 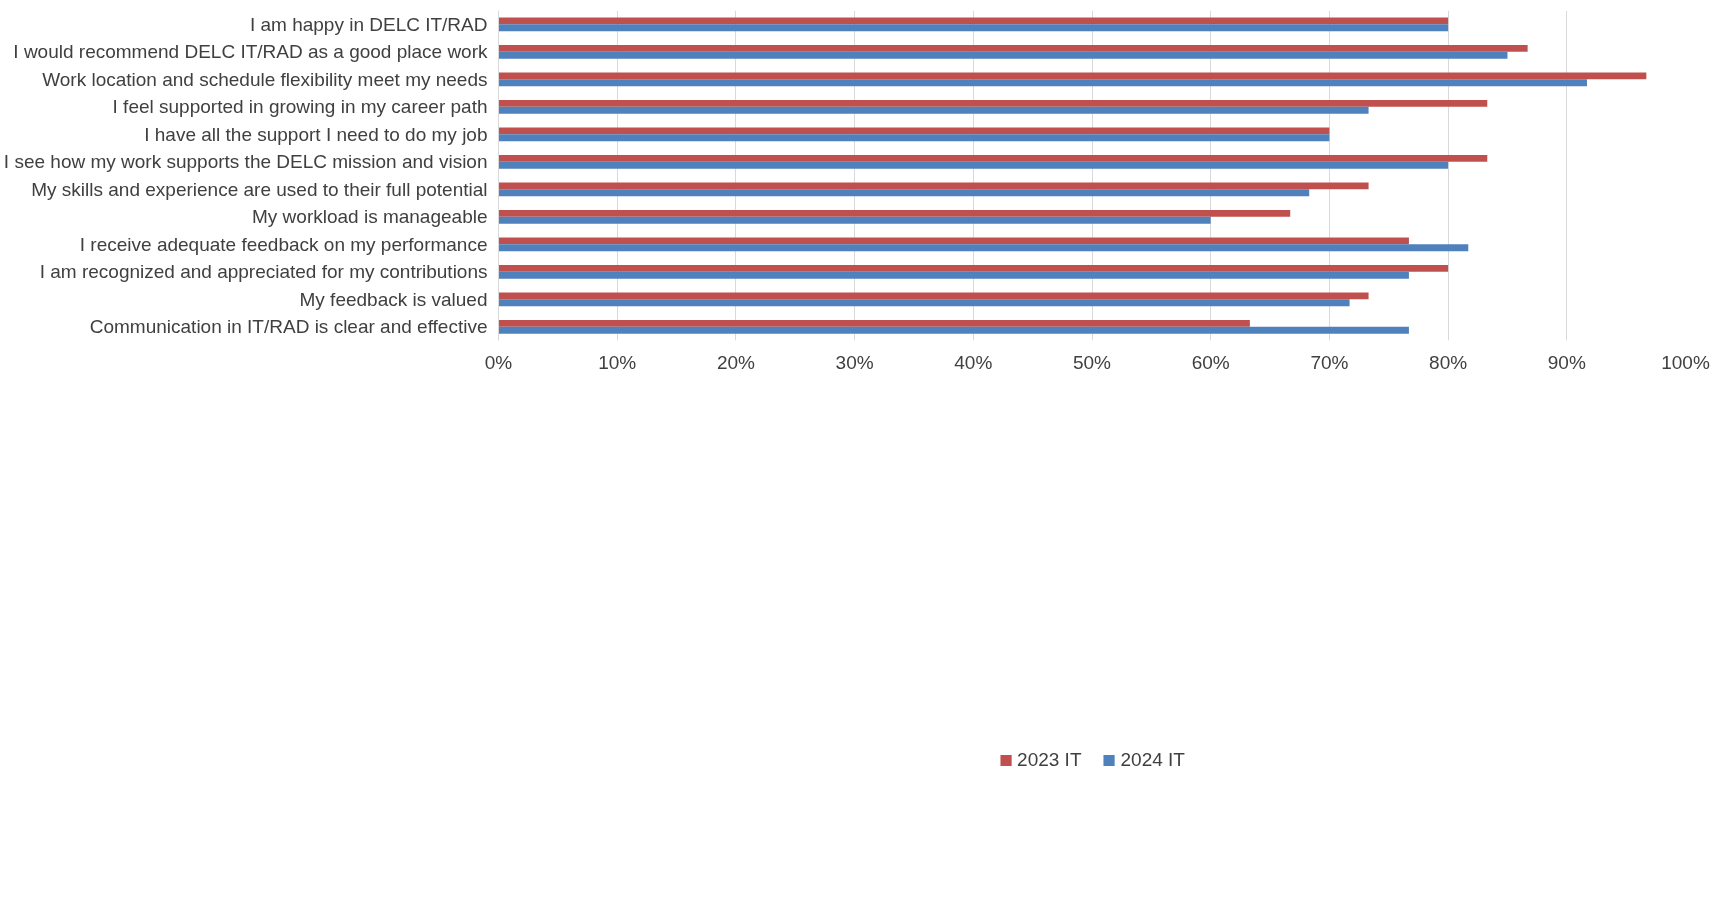 What do you see at coordinates (288, 327) in the screenshot?
I see `y-tick-label: Communication in IT/RAD is clear and effective` at bounding box center [288, 327].